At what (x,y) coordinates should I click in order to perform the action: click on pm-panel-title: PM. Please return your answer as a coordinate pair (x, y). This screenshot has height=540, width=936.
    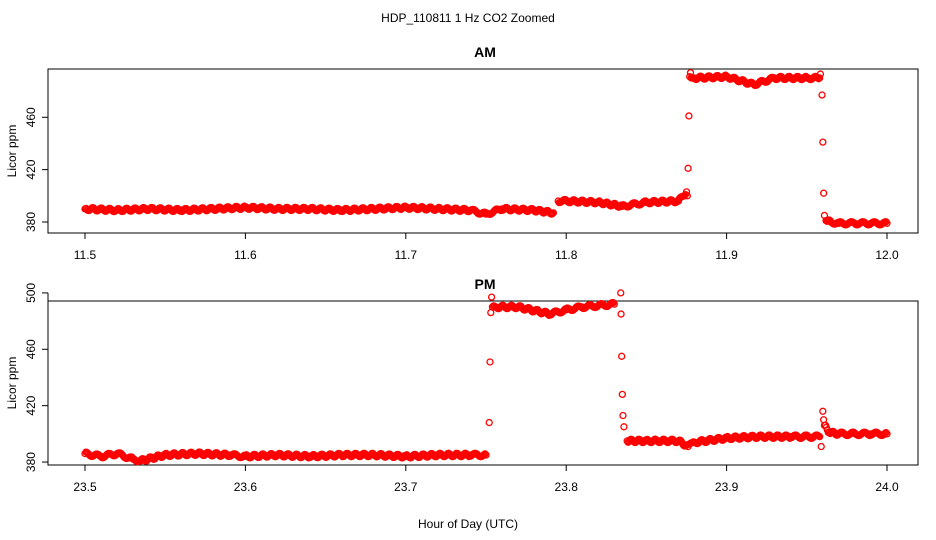
    Looking at the image, I should click on (485, 284).